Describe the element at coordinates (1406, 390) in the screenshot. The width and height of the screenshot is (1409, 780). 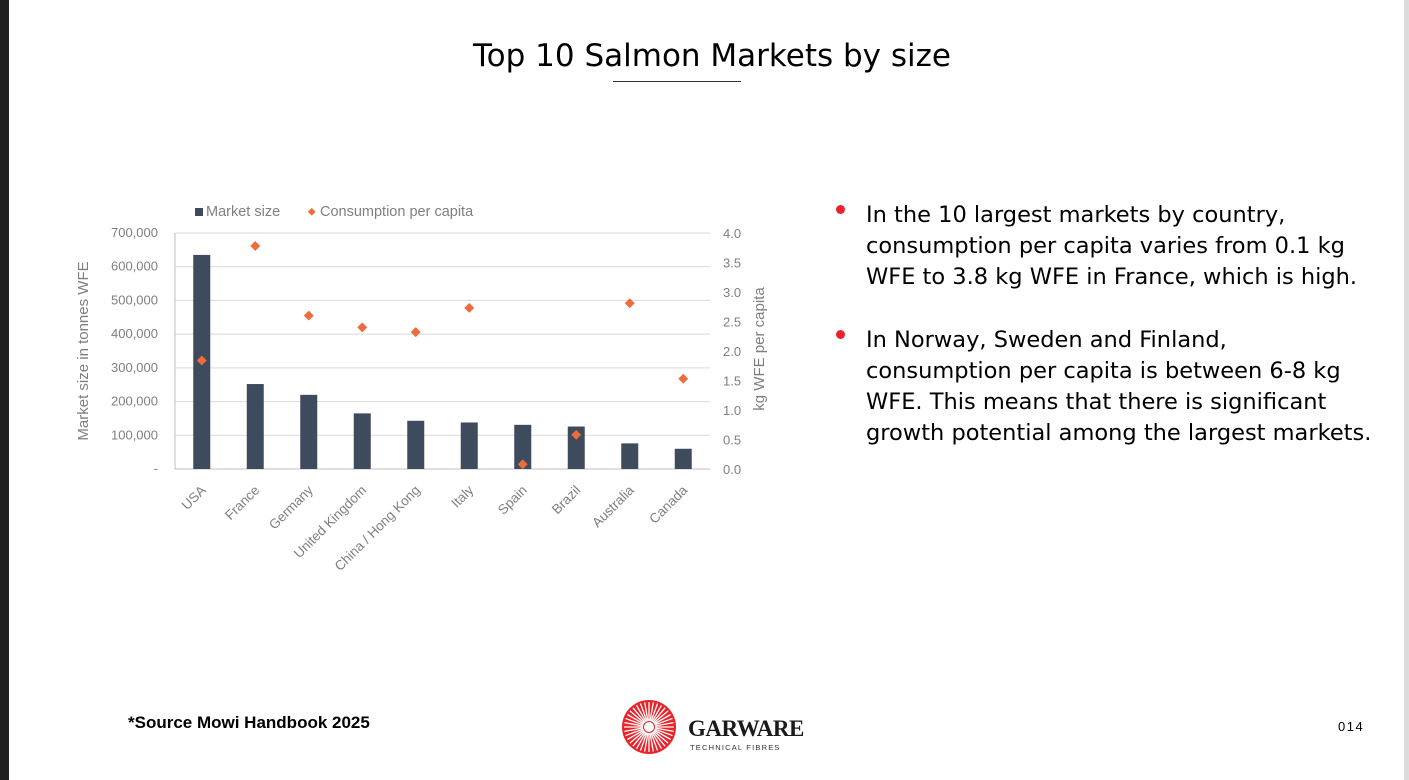
I see `window-right-edge` at that location.